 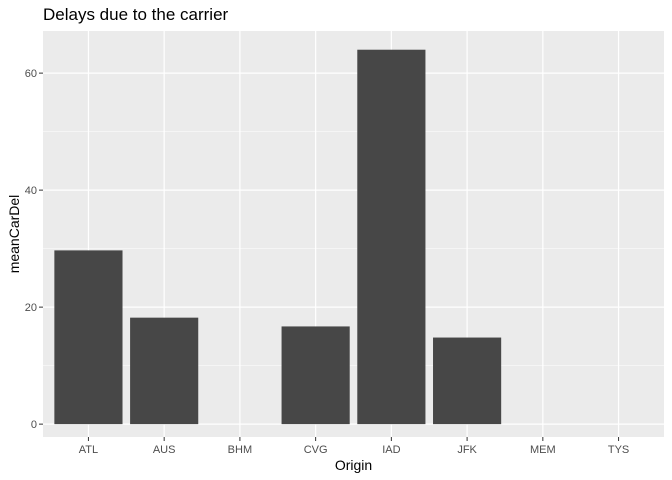 I want to click on bar-atl, so click(x=88, y=337).